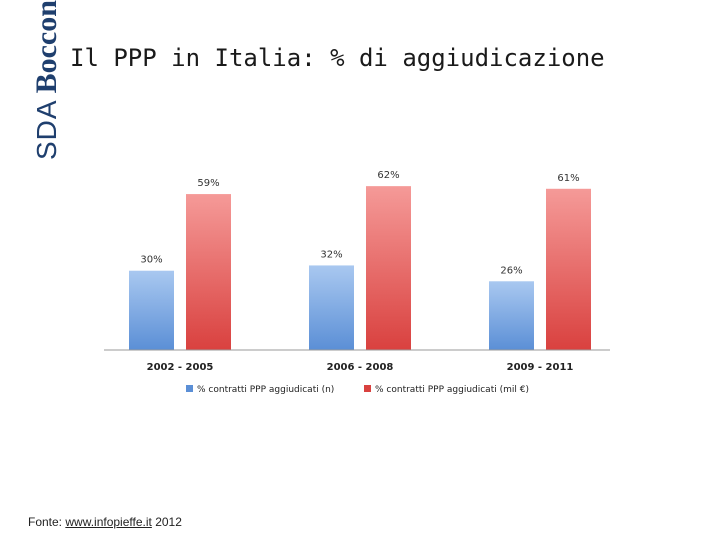 Image resolution: width=720 pixels, height=540 pixels. Describe the element at coordinates (540, 367) in the screenshot. I see `x-tick-label-3: 2009 - 2011` at that location.